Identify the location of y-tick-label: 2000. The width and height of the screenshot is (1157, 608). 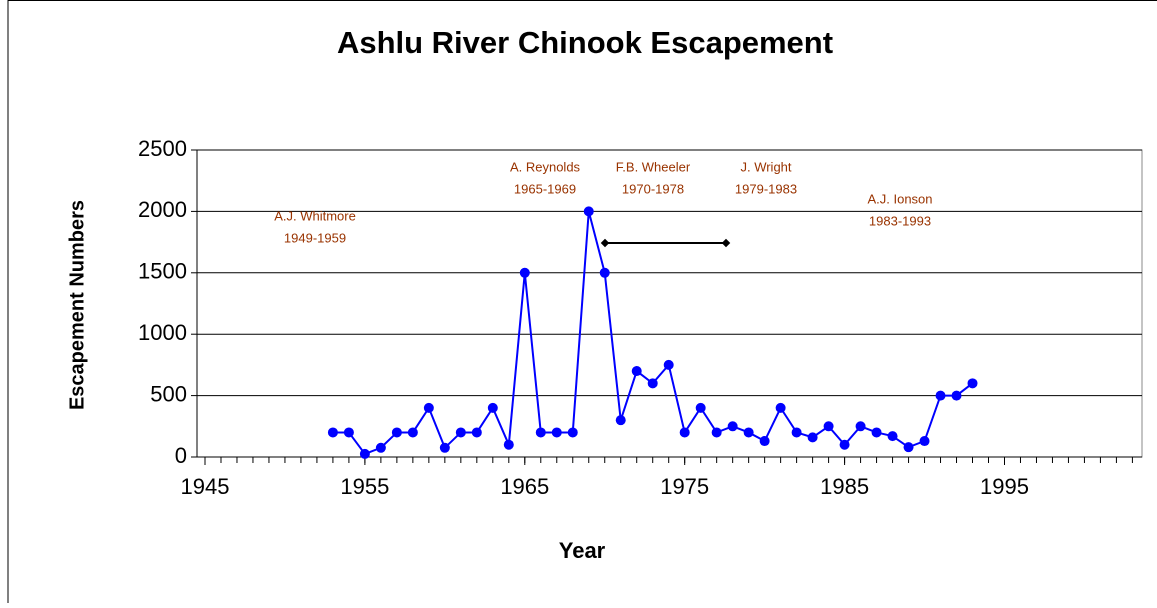
(162, 209).